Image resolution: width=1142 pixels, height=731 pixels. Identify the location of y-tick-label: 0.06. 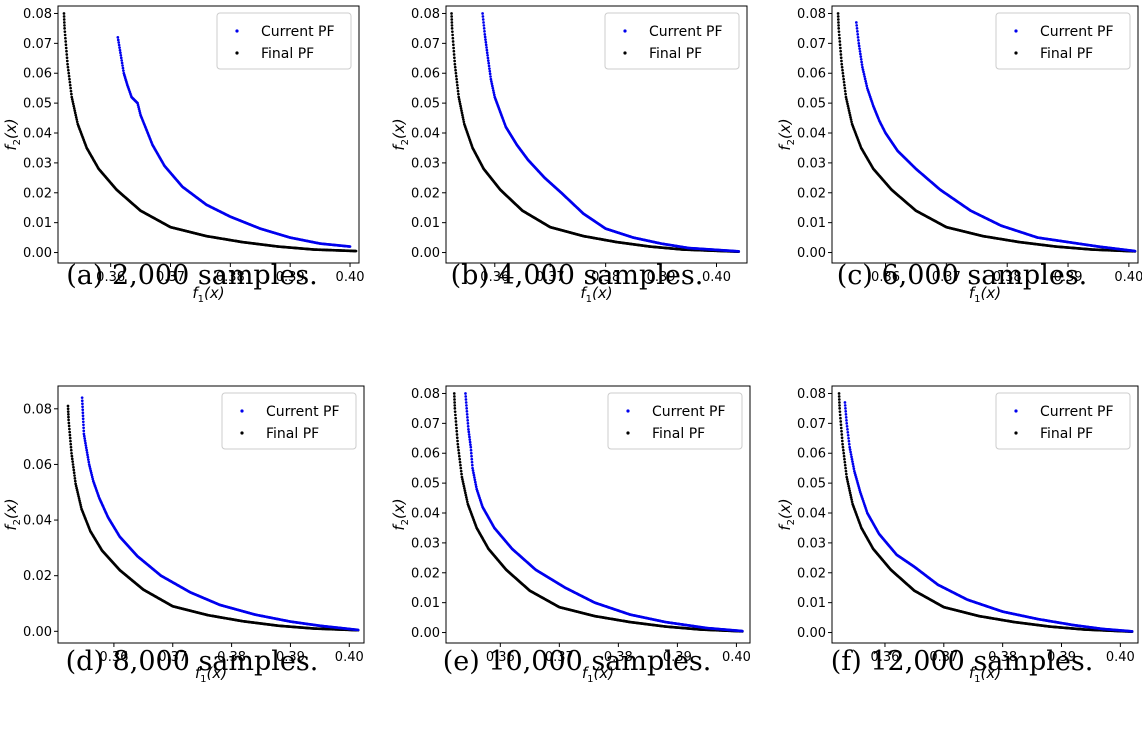
(37, 74).